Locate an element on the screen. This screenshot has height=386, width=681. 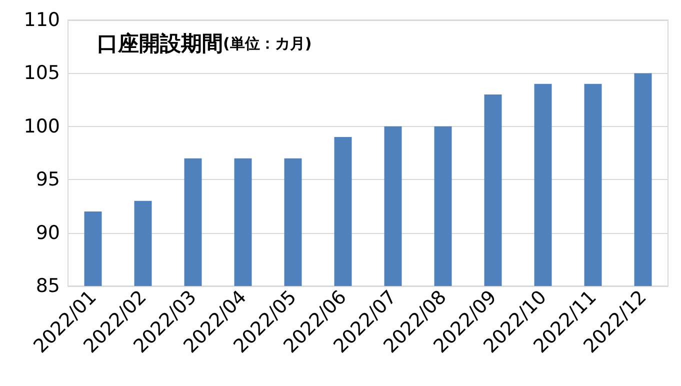
text: 口座開設期間 is located at coordinates (160, 44).